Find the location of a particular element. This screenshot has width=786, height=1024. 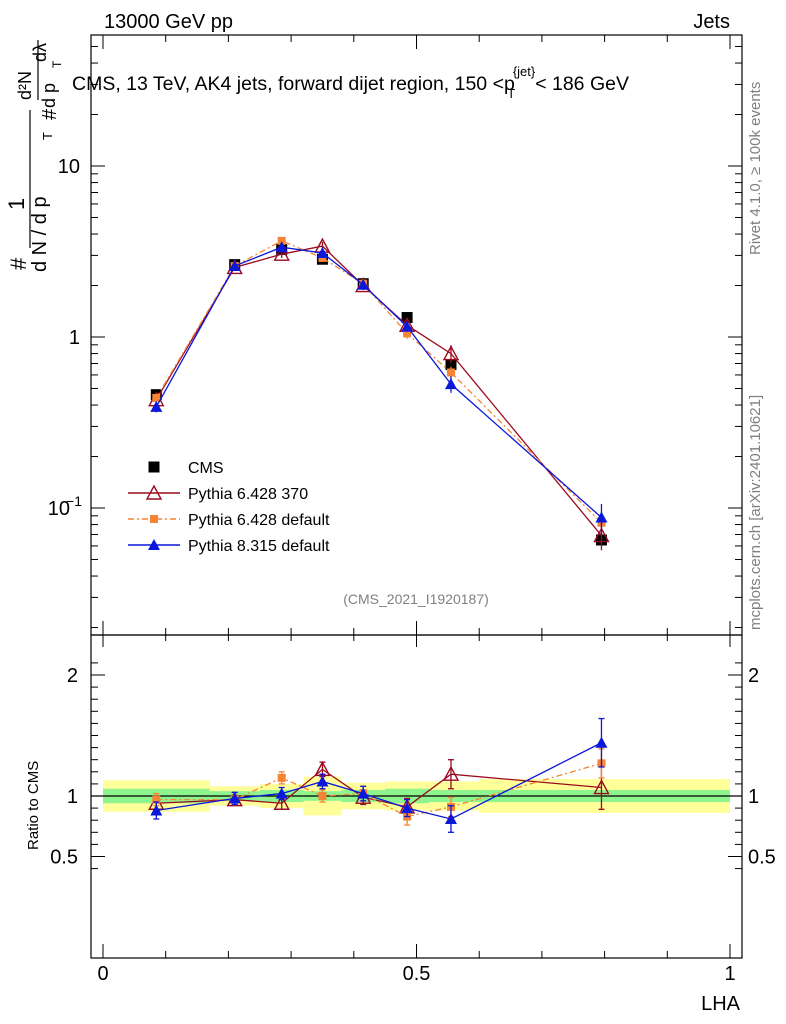

y-ratio-tick-label-1: 1 is located at coordinates (72, 797).